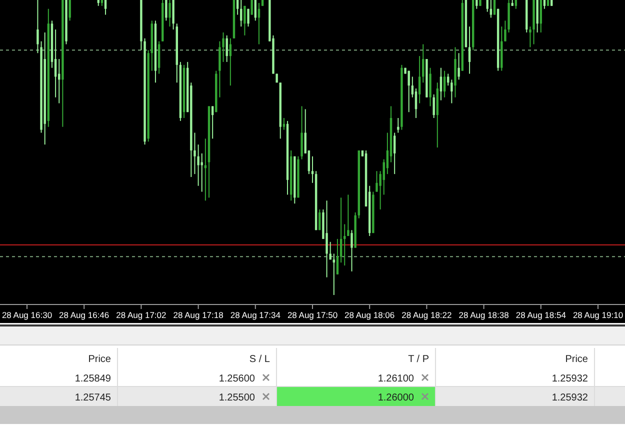  Describe the element at coordinates (255, 315) in the screenshot. I see `x-tick-label: 28 Aug 17:34` at that location.